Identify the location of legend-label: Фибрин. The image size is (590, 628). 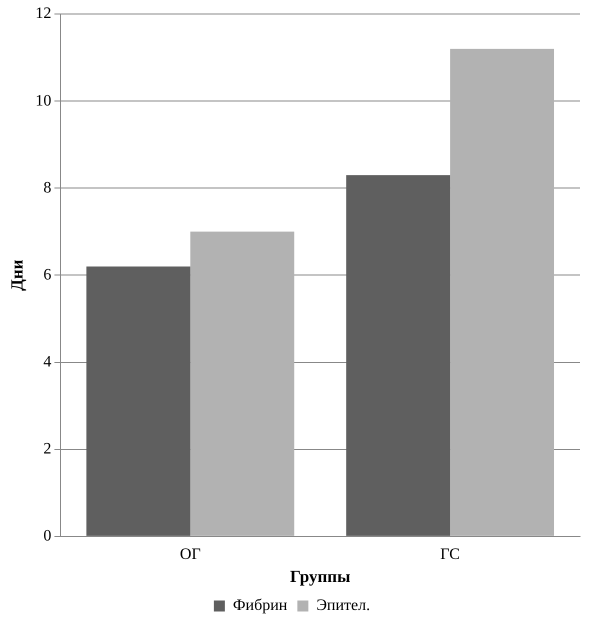
(260, 605).